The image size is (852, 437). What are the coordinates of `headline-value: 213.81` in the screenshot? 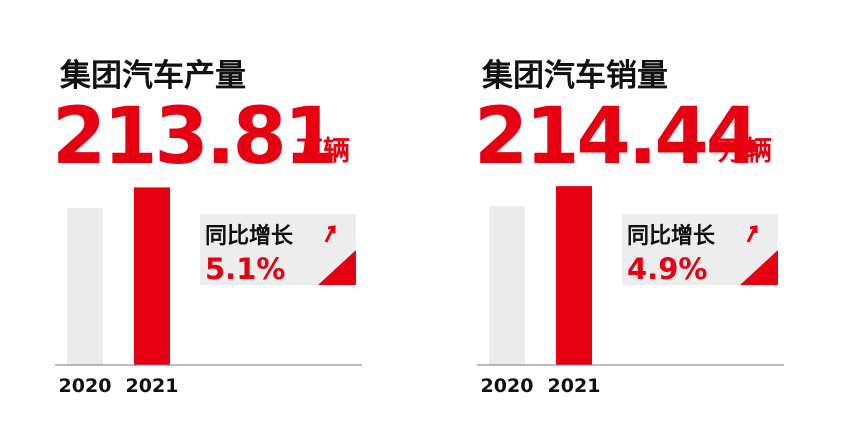 It's located at (193, 137).